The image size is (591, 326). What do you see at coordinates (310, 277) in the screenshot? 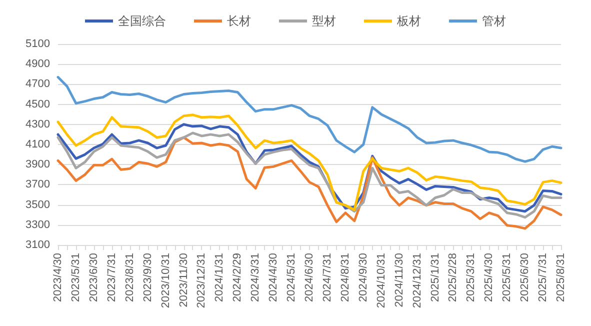
I see `x-tick-label: 2024/6/30` at bounding box center [310, 277].